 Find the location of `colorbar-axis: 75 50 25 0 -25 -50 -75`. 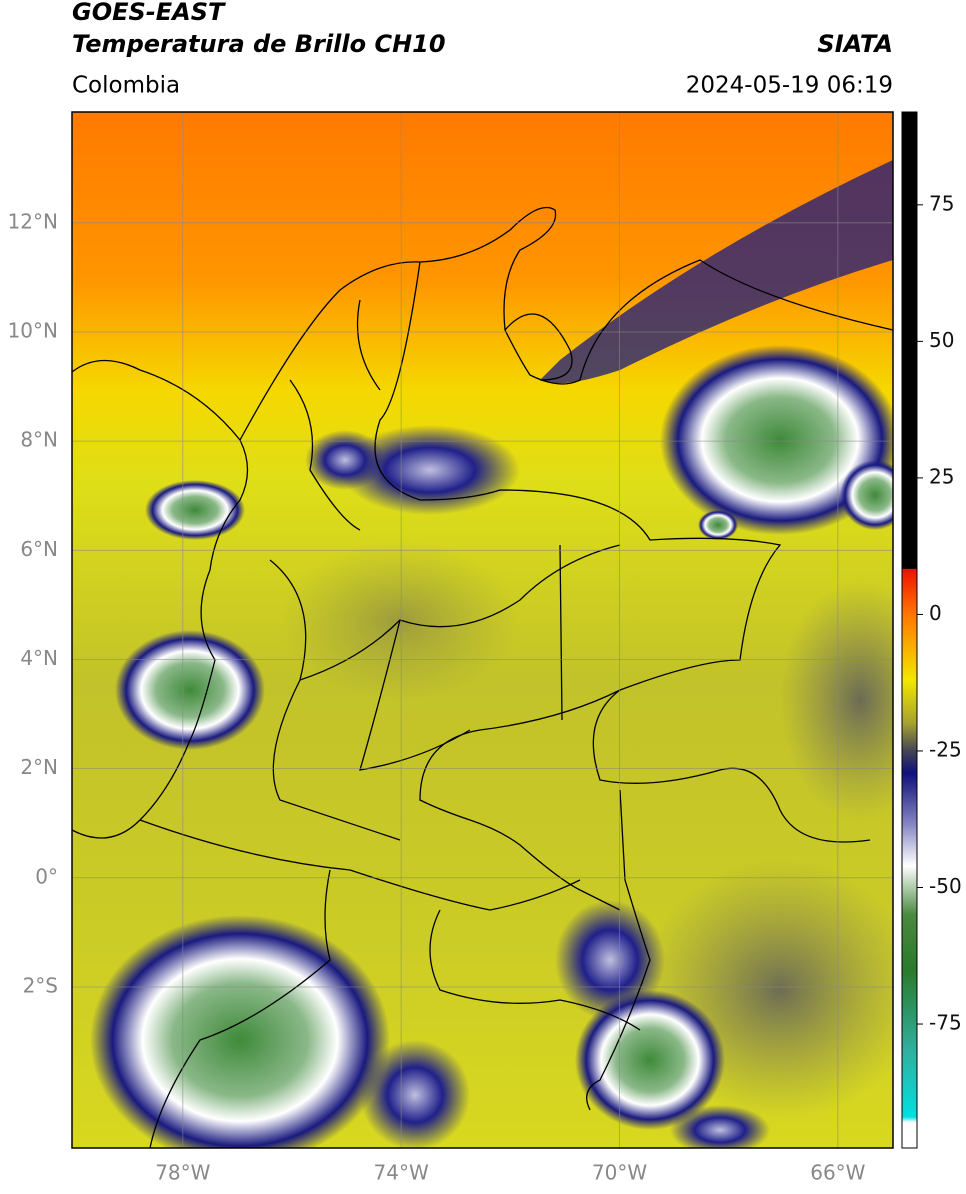

colorbar-axis: 75 50 25 0 -25 -50 -75 is located at coordinates (939, 613).